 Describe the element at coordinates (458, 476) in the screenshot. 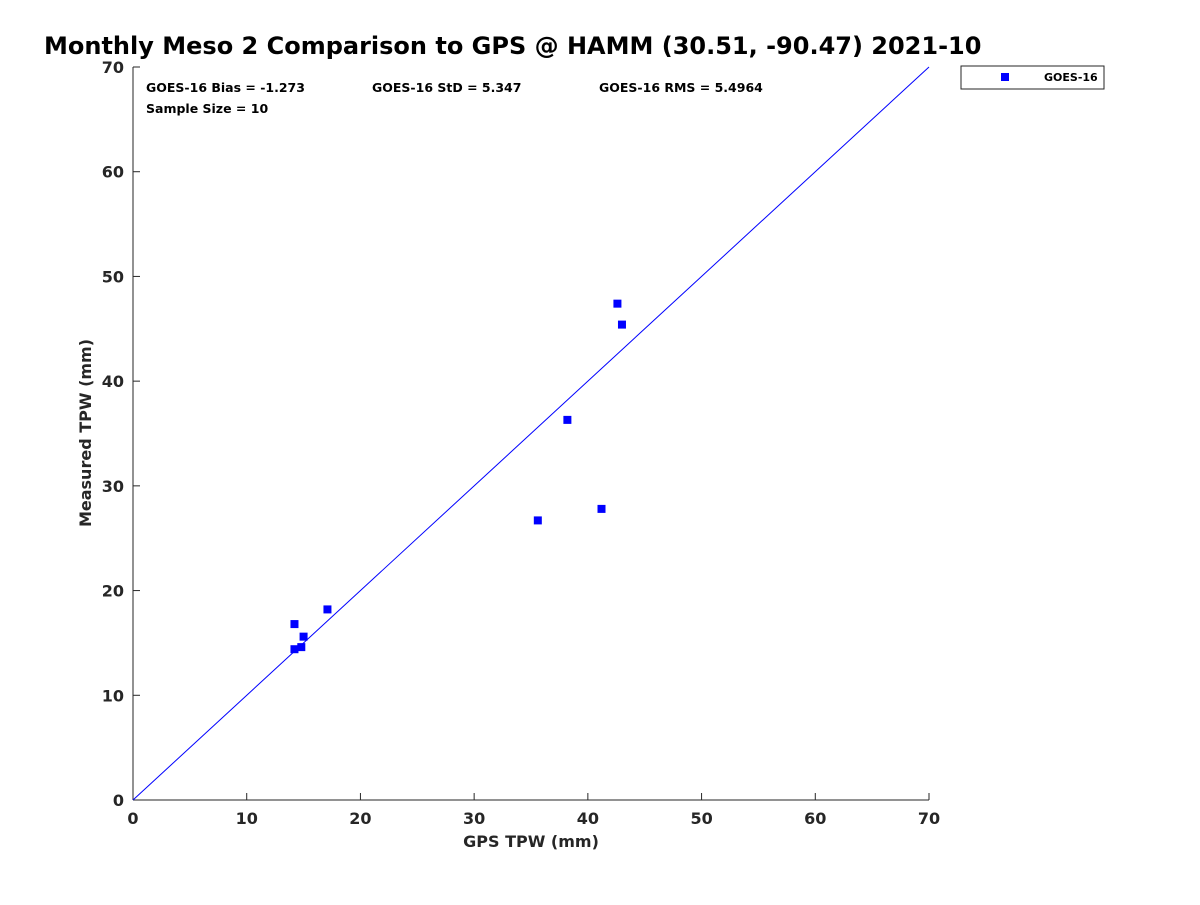

I see `data-points-group` at that location.